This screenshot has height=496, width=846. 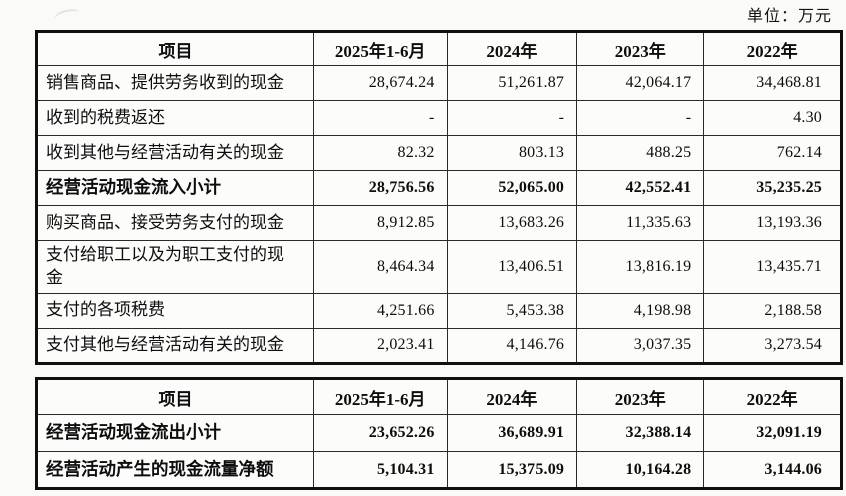 I want to click on cell-value: 4,146.76, so click(x=512, y=345).